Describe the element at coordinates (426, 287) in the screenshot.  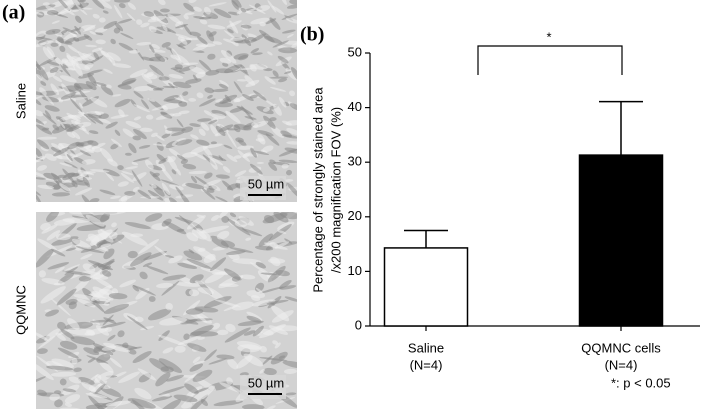
I see `bar` at that location.